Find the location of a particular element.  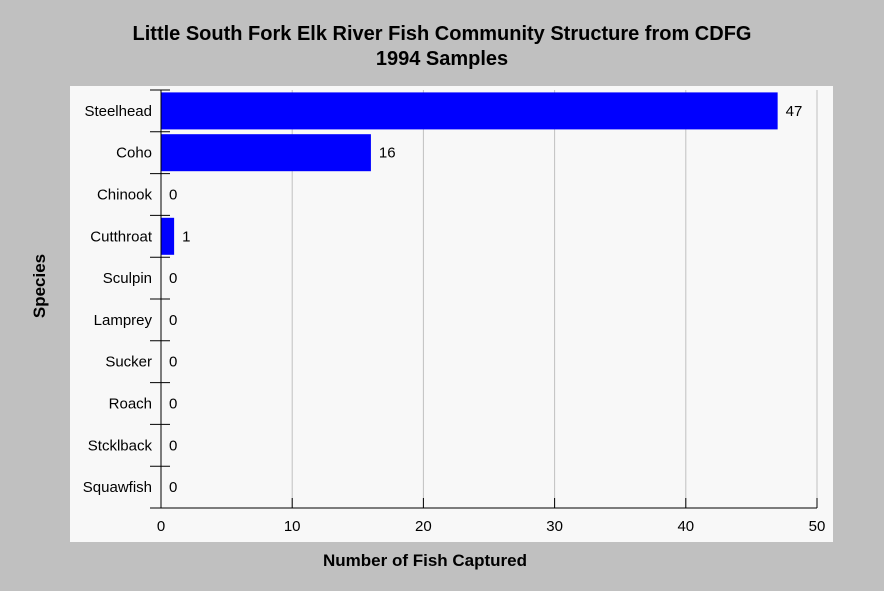

bar-steelhead is located at coordinates (469, 111).